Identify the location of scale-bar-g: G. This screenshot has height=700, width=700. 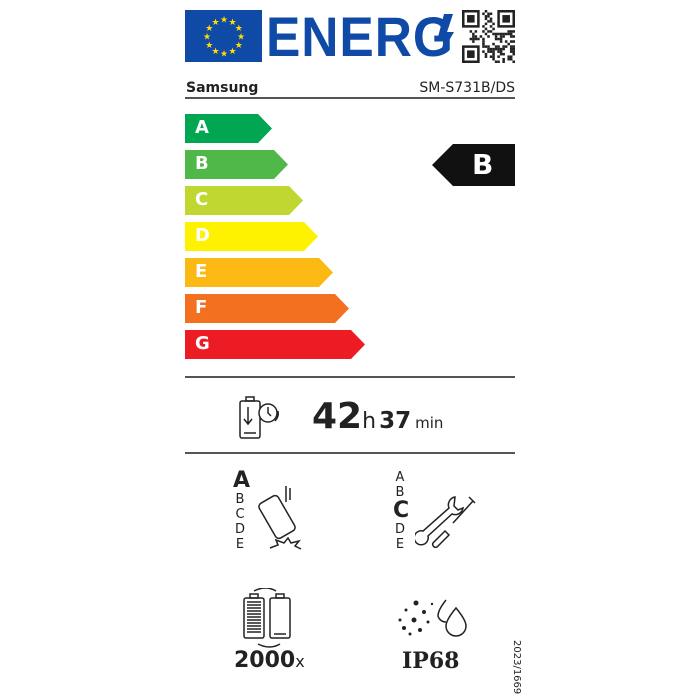
(275, 344).